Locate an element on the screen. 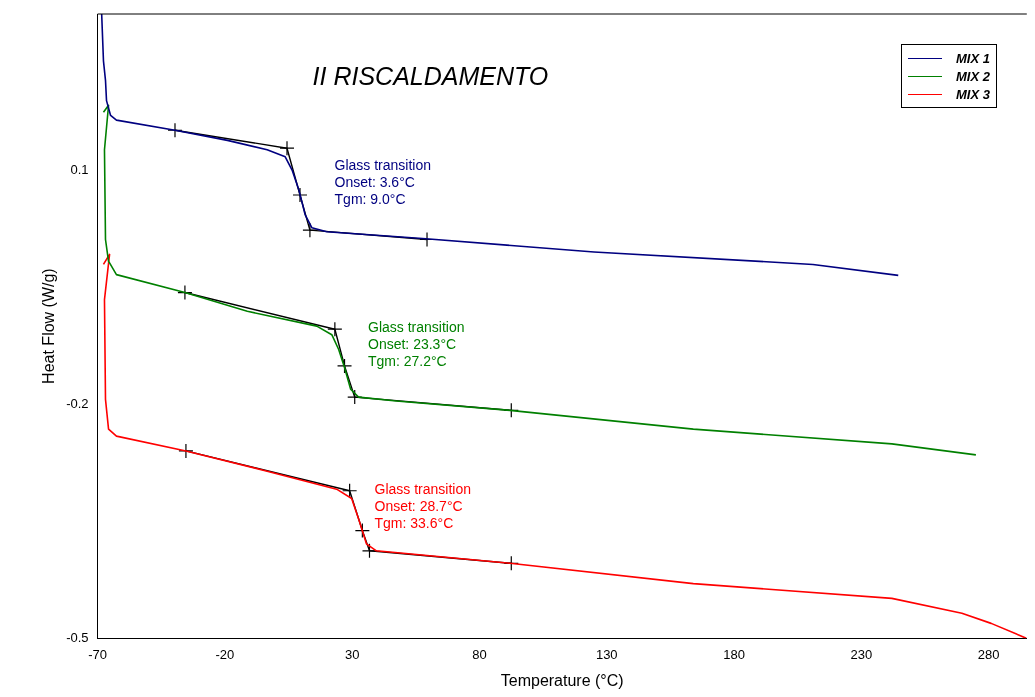 The image size is (1035, 697). x-tick-label: 80 is located at coordinates (479, 654).